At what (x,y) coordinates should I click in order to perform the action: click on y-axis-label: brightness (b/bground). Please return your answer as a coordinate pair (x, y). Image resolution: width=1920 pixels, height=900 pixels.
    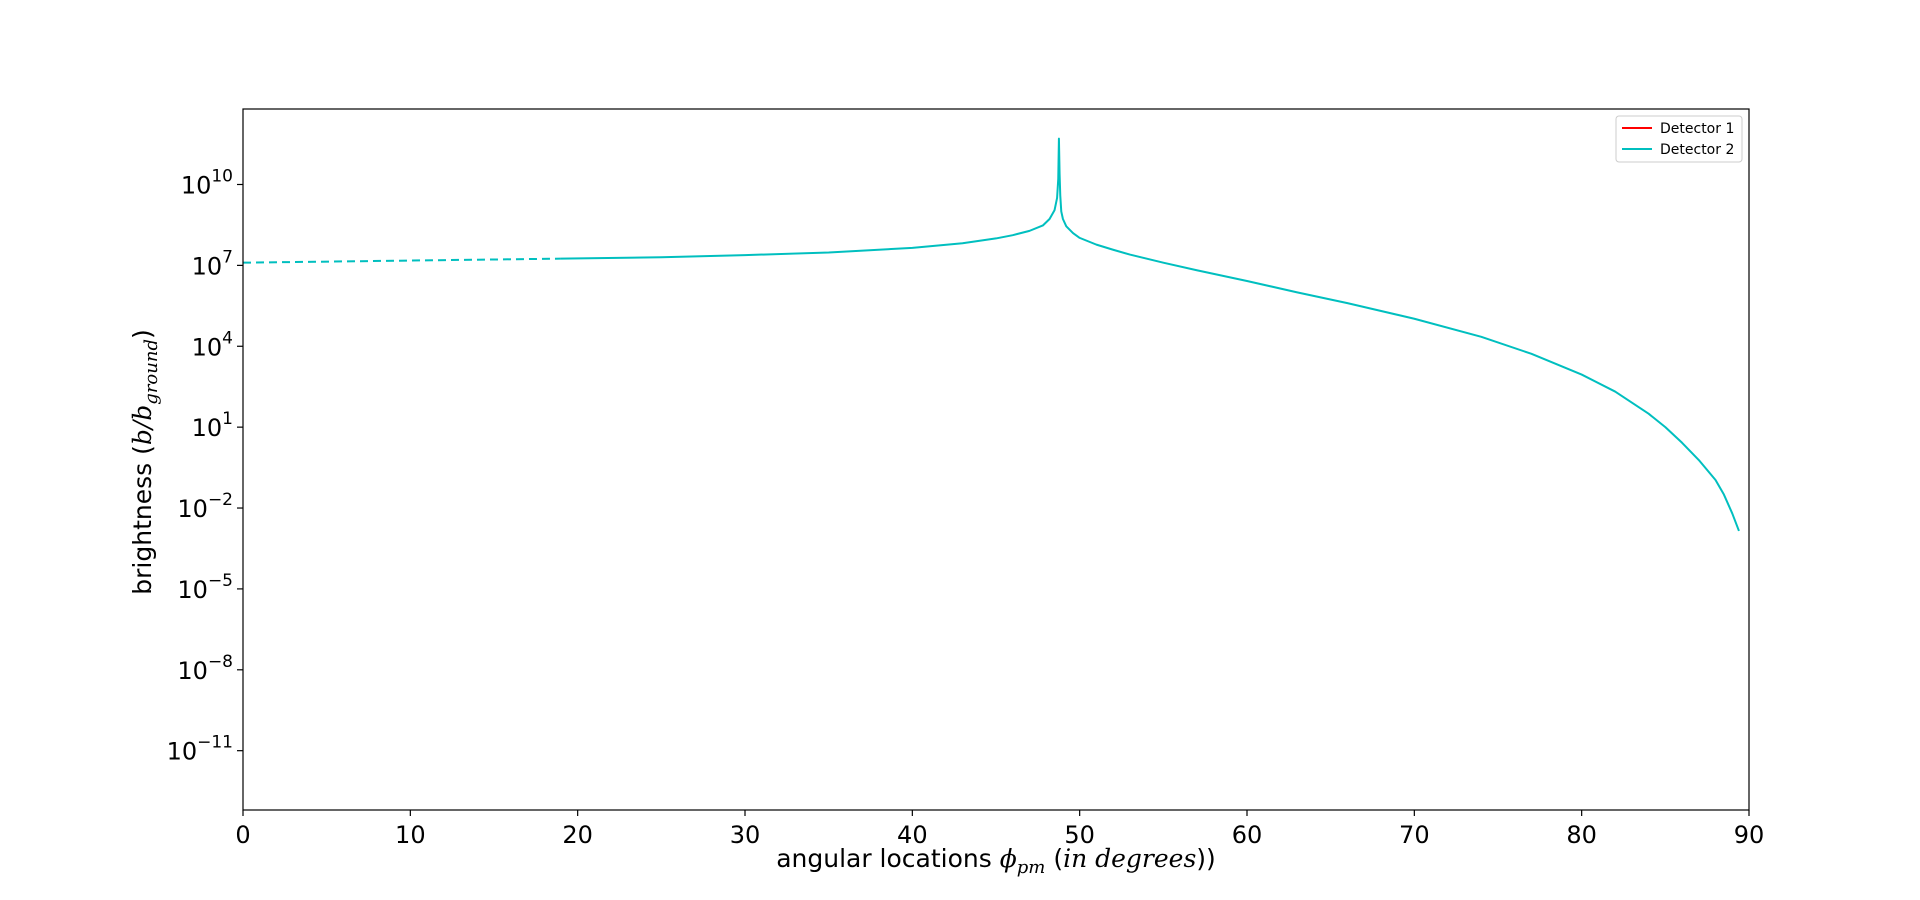
    Looking at the image, I should click on (145, 461).